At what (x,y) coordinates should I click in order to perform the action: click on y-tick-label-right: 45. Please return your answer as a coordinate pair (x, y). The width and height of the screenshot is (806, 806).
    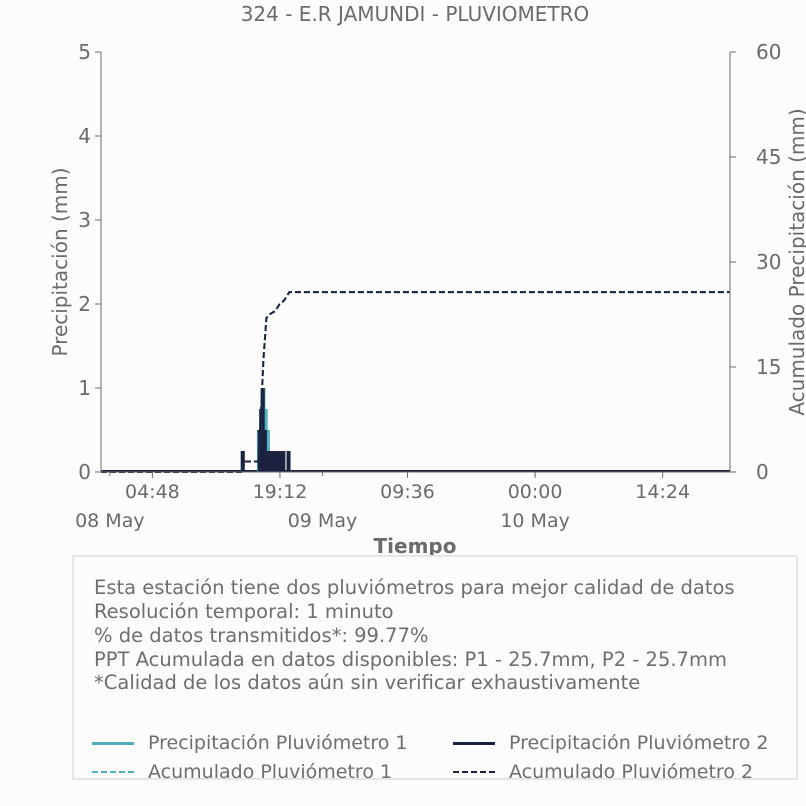
    Looking at the image, I should click on (768, 157).